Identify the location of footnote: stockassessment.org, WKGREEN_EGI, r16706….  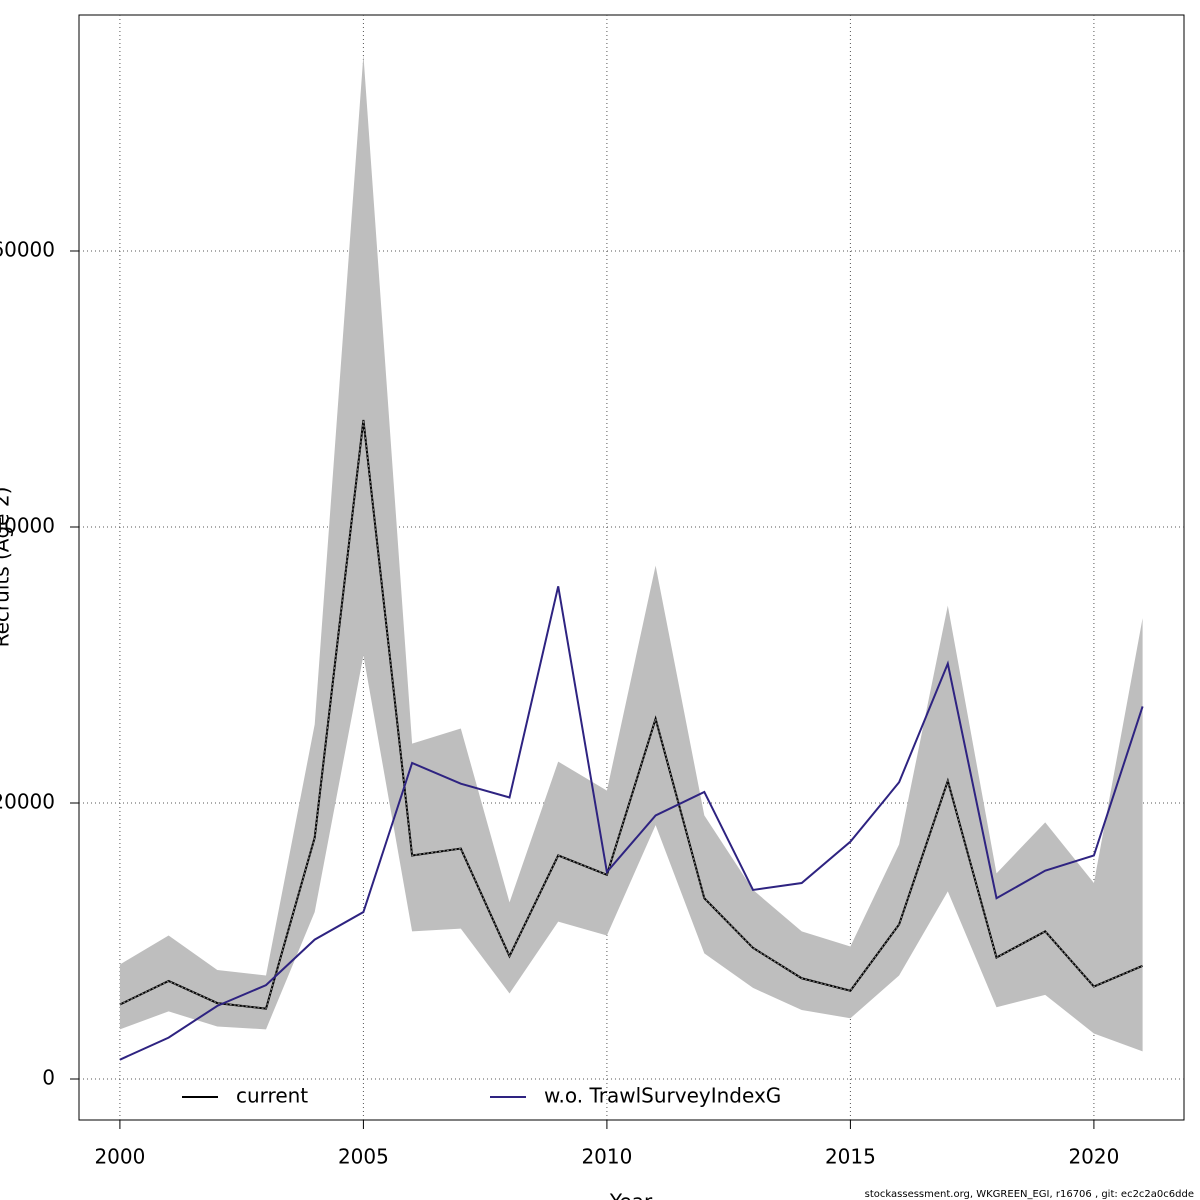
(1029, 1194).